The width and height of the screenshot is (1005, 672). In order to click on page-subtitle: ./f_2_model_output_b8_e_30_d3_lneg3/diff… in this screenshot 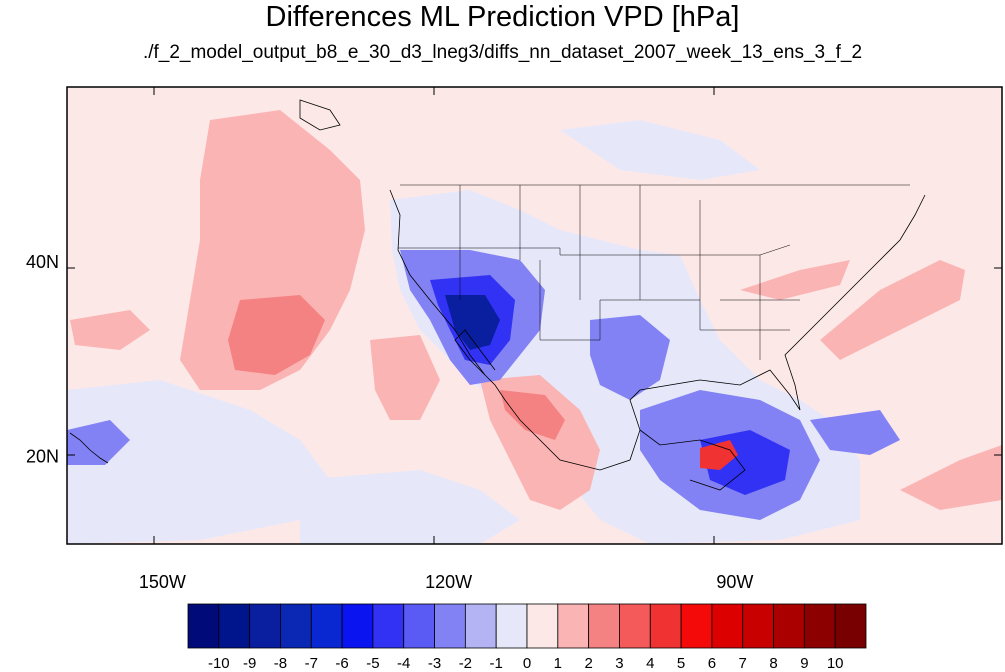, I will do `click(502, 52)`.